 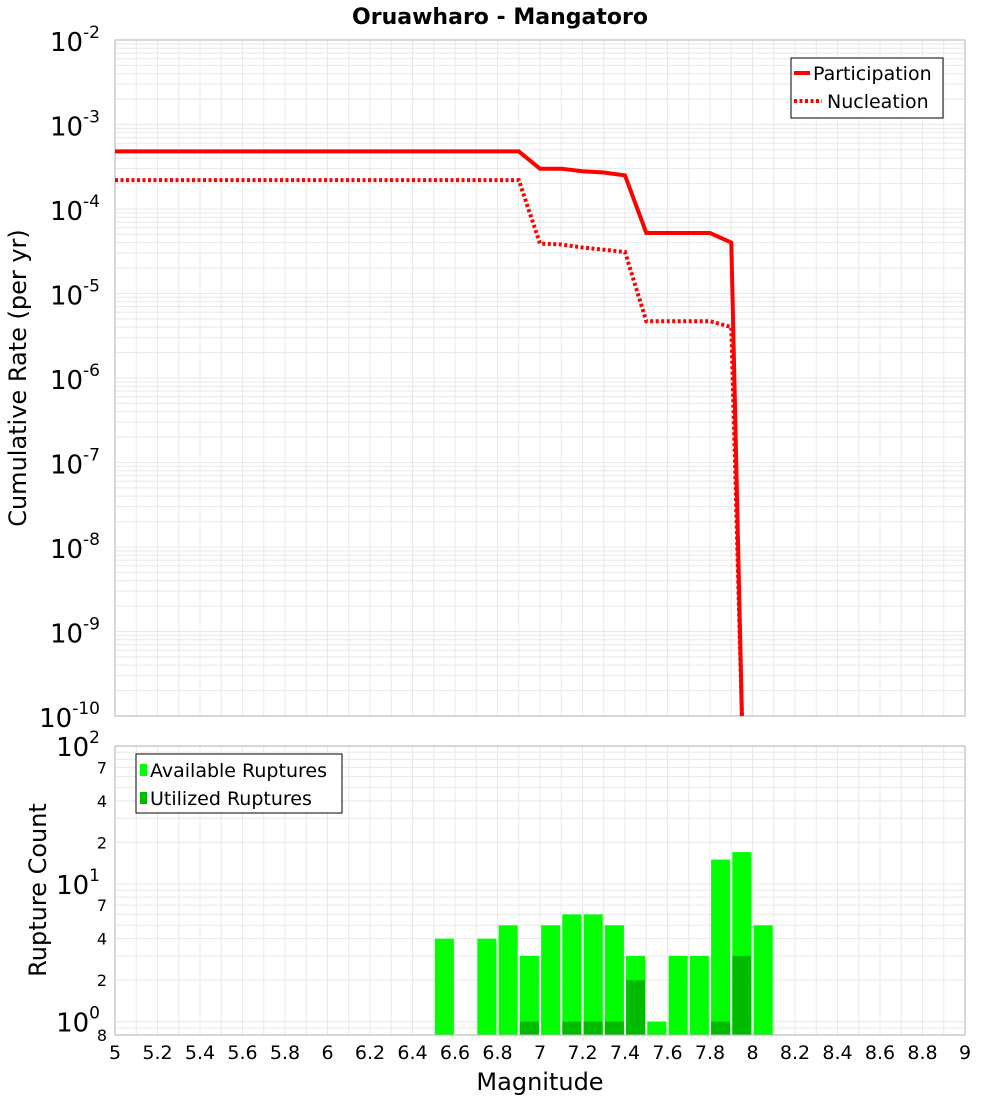 I want to click on magnitude-x-tick-label: 5.8, so click(x=285, y=1053).